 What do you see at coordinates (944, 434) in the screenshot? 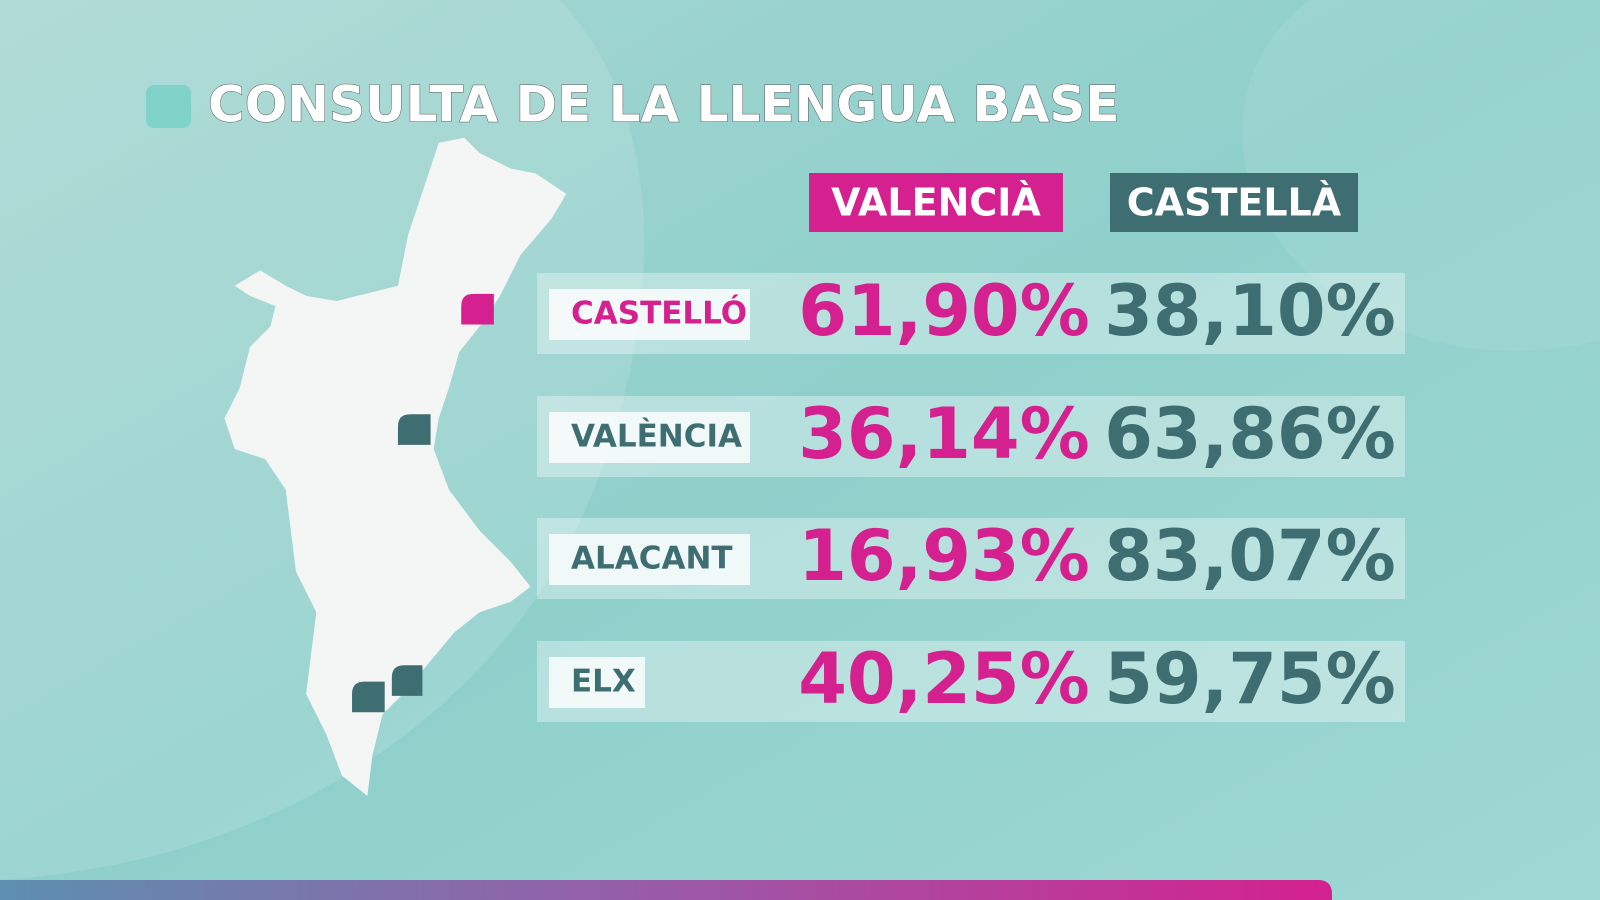
I see `percentage: 36,14%` at bounding box center [944, 434].